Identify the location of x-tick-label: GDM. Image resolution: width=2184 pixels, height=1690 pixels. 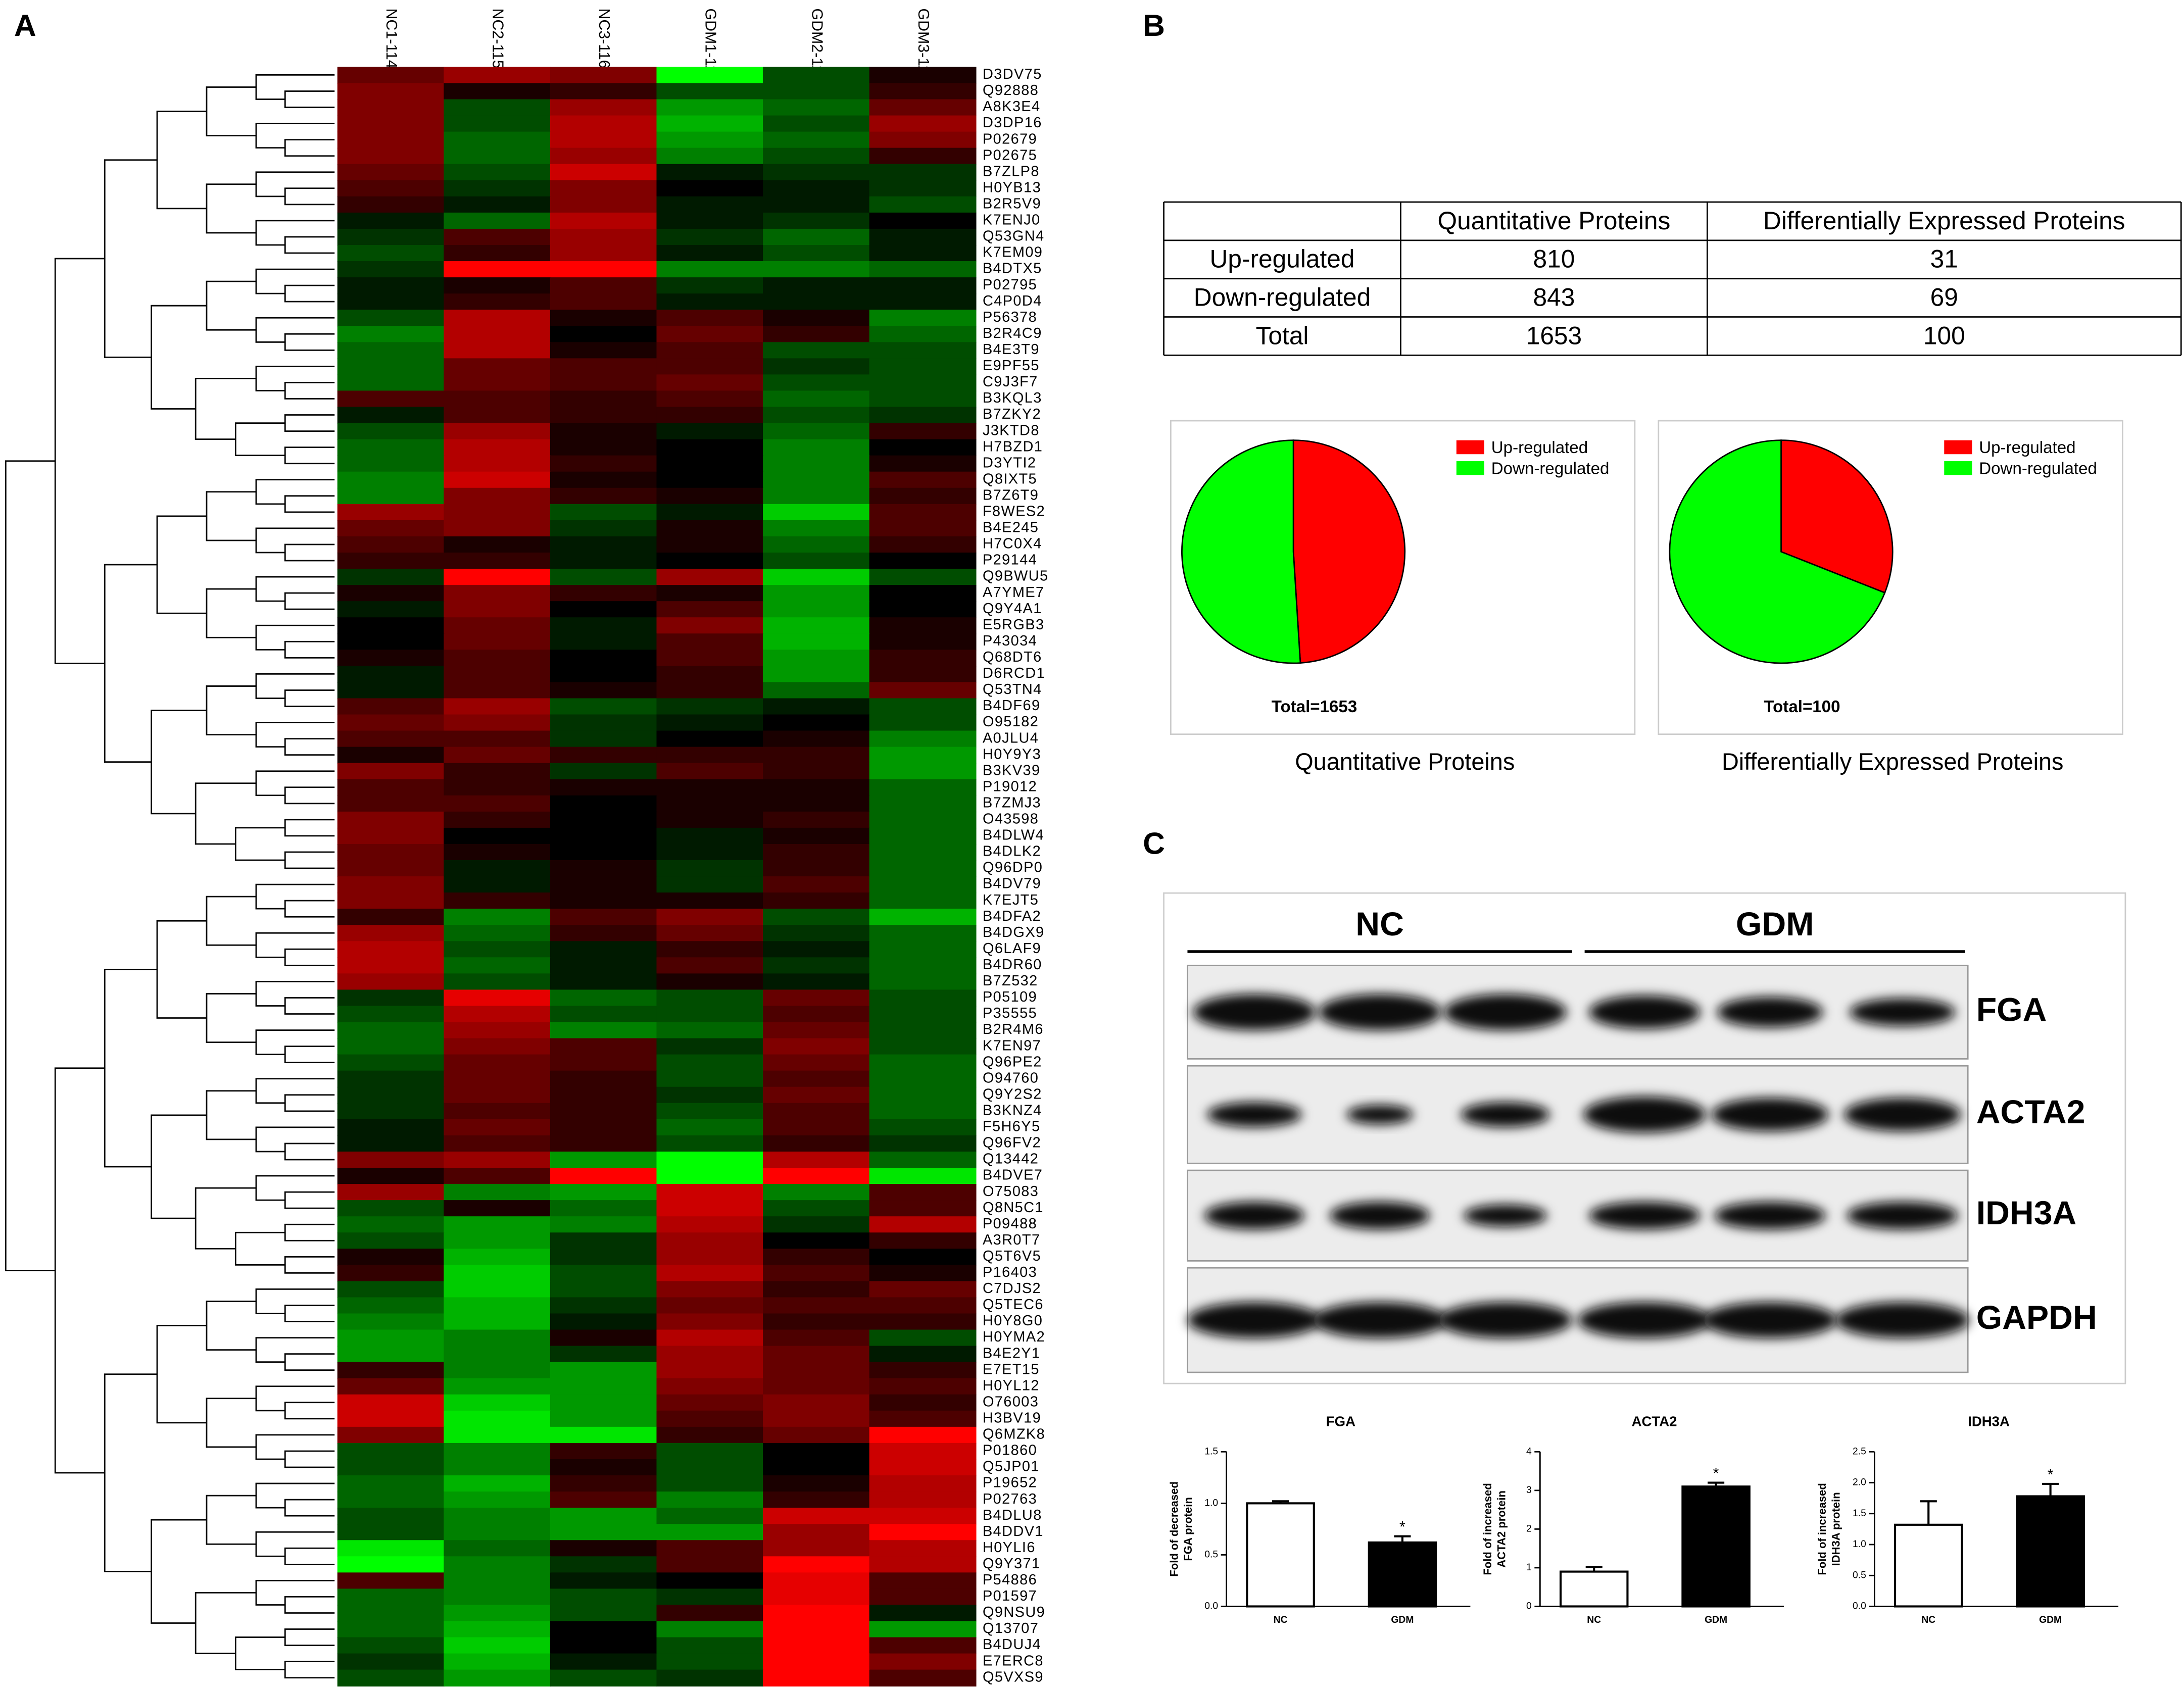
(2050, 1620).